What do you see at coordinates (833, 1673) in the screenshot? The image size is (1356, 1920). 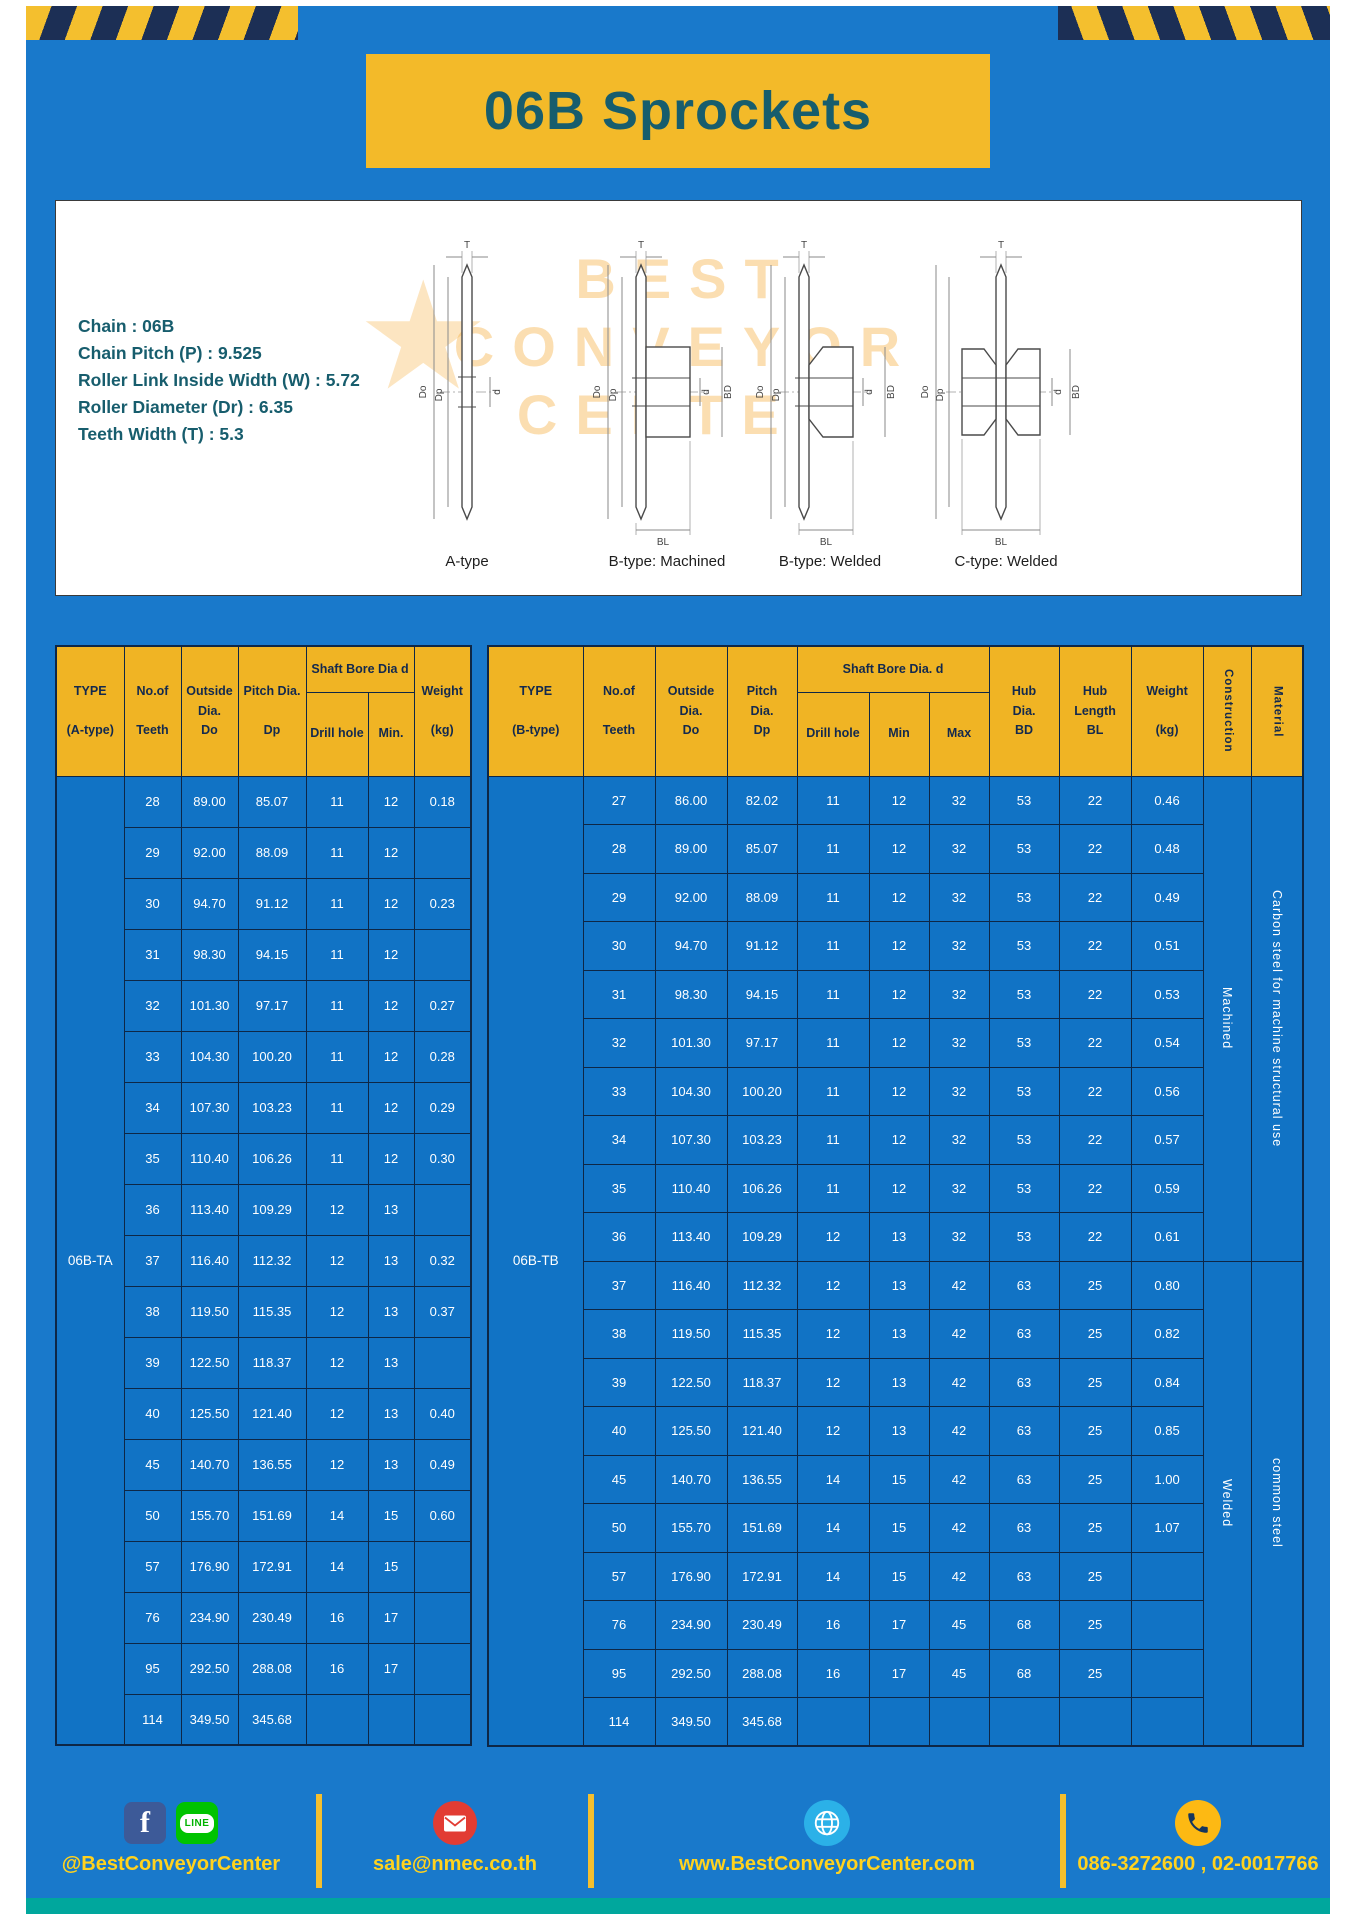 I see `data-cell: 16` at bounding box center [833, 1673].